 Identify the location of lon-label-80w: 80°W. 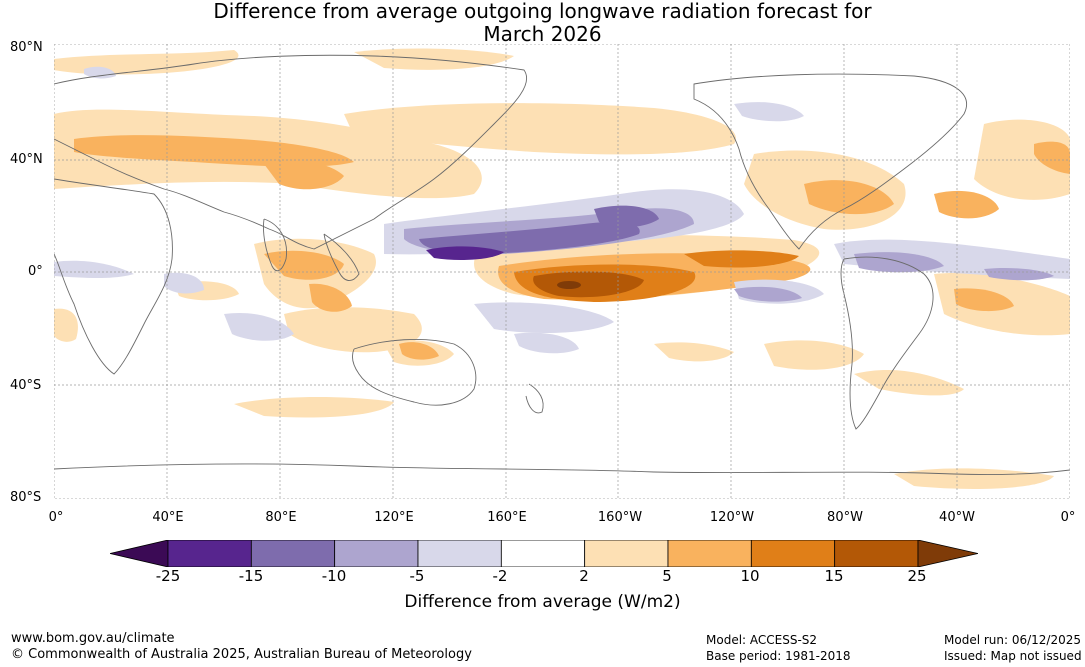
(845, 517).